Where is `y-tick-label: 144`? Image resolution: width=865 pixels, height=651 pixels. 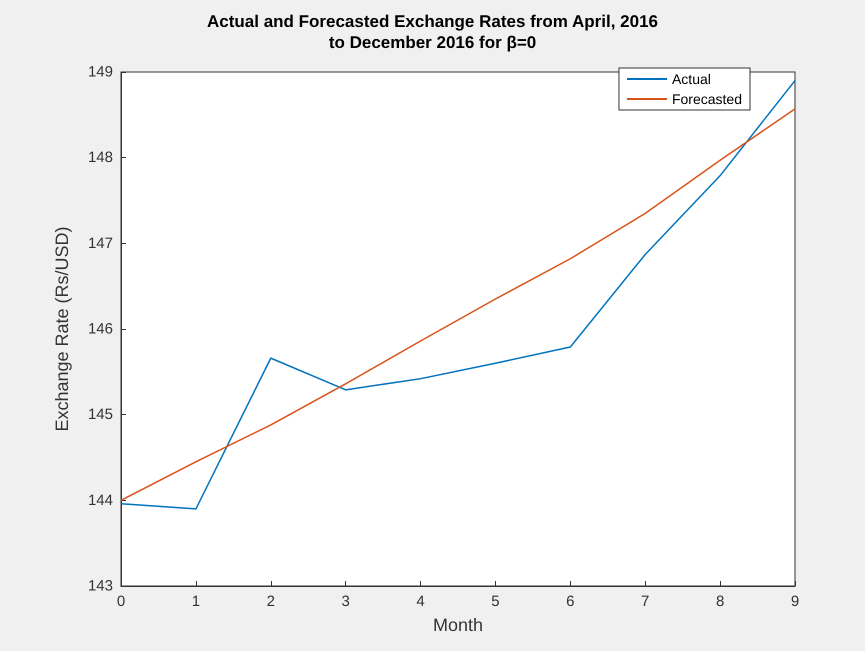
y-tick-label: 144 is located at coordinates (100, 500).